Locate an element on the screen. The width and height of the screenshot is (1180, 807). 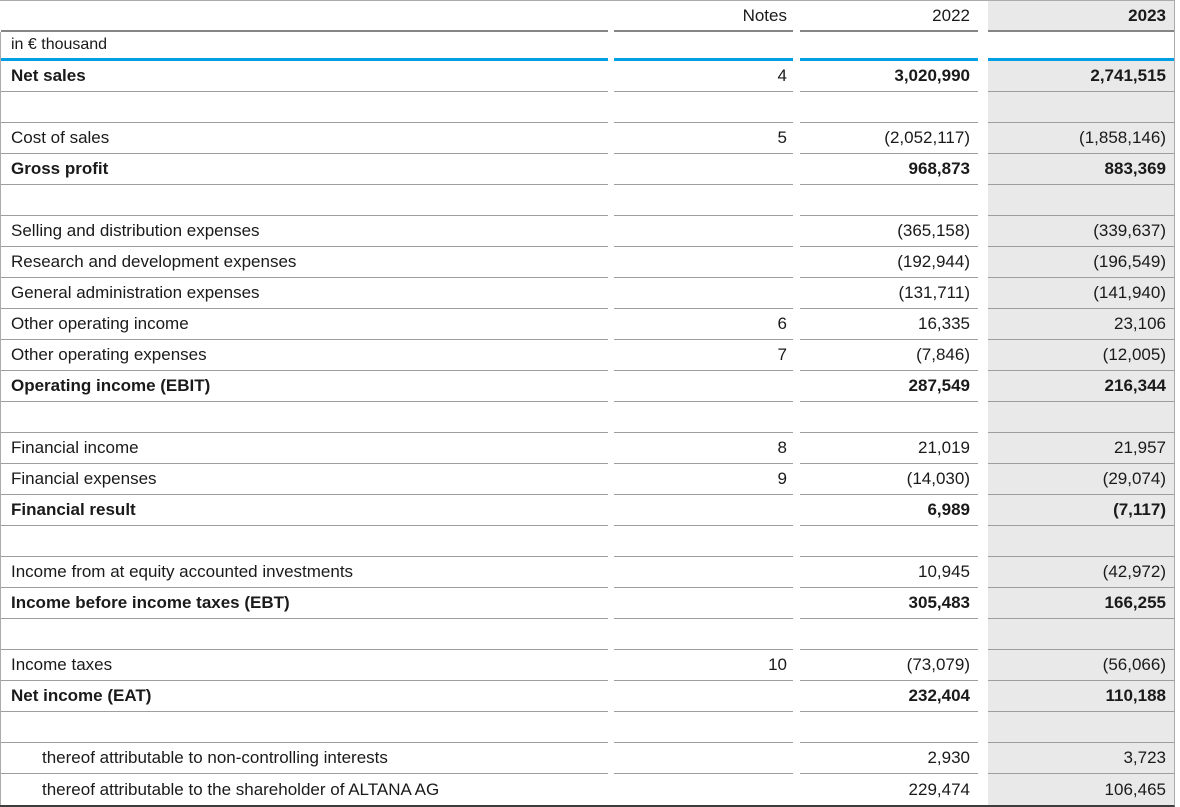
row-label: Financial result is located at coordinates (304, 510).